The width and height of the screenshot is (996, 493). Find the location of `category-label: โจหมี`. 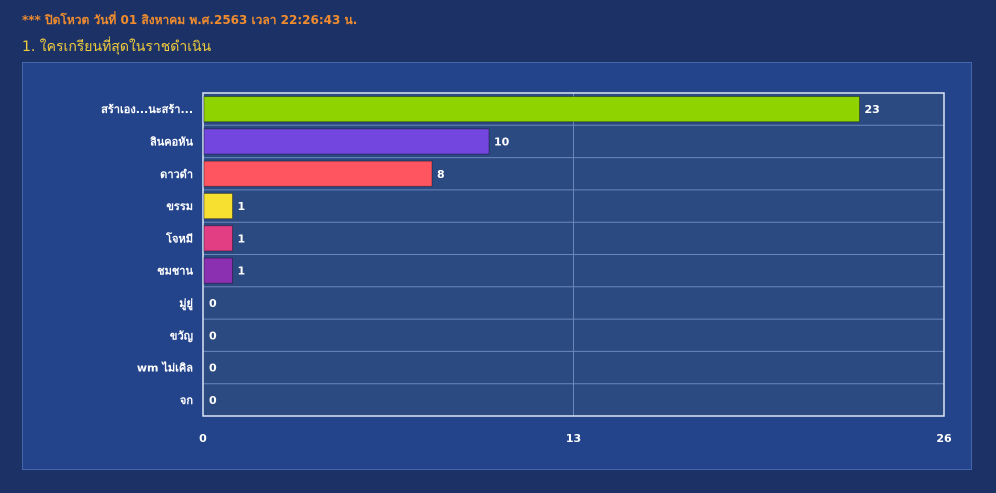

category-label: โจหมี is located at coordinates (179, 238).